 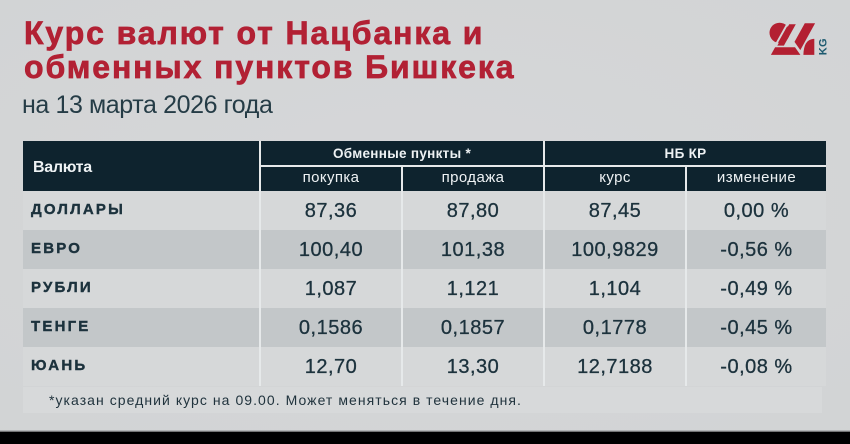 What do you see at coordinates (823, 46) in the screenshot?
I see `svg-text: KG` at bounding box center [823, 46].